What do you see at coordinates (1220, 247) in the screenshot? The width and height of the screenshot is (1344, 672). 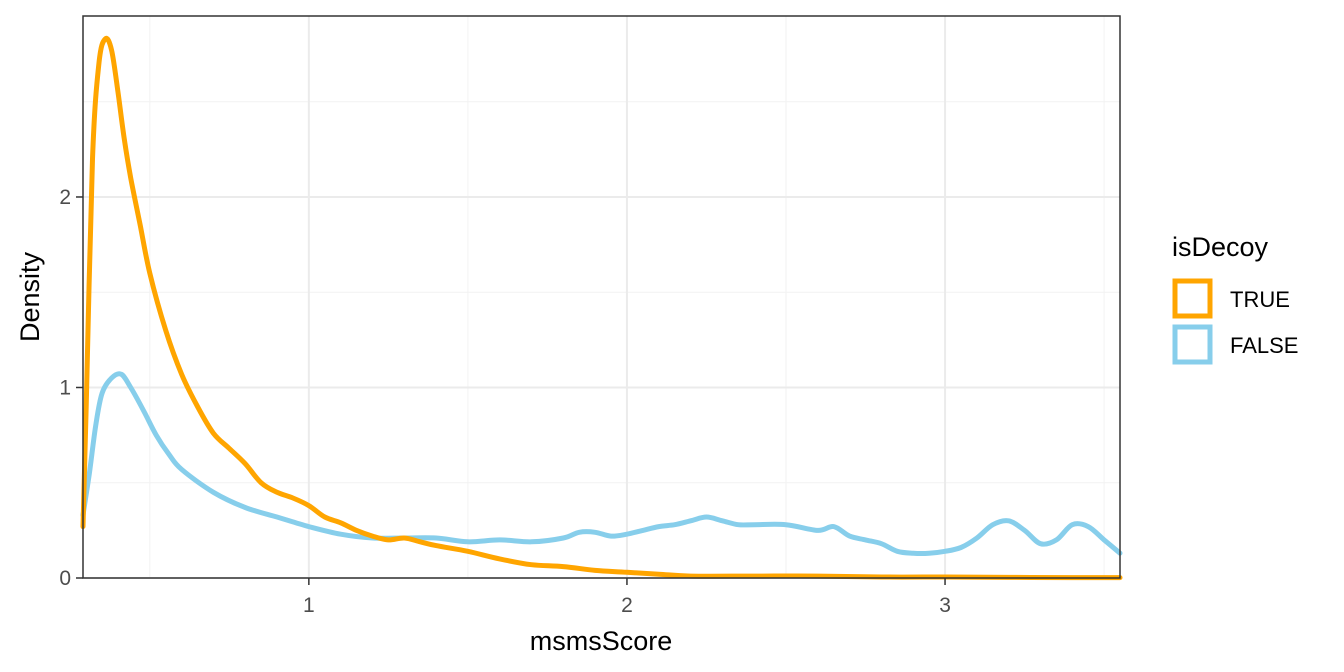 I see `legend-title: isDecoy` at bounding box center [1220, 247].